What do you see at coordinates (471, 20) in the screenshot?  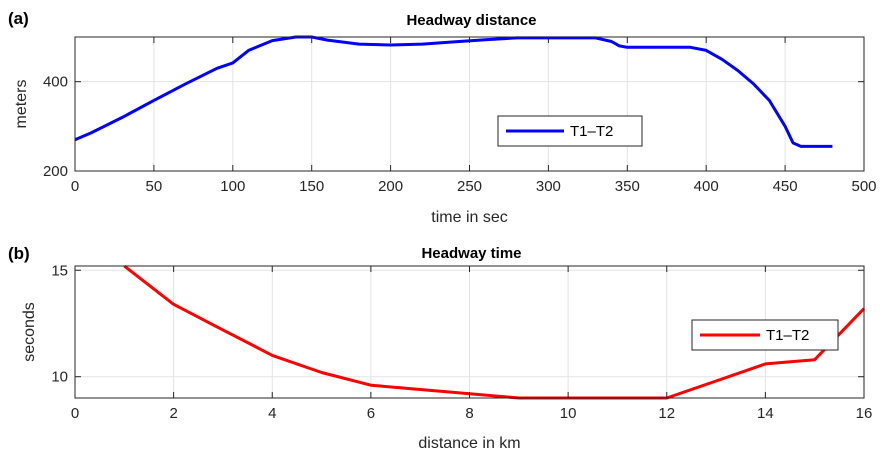 I see `chart-title: Headway distance` at bounding box center [471, 20].